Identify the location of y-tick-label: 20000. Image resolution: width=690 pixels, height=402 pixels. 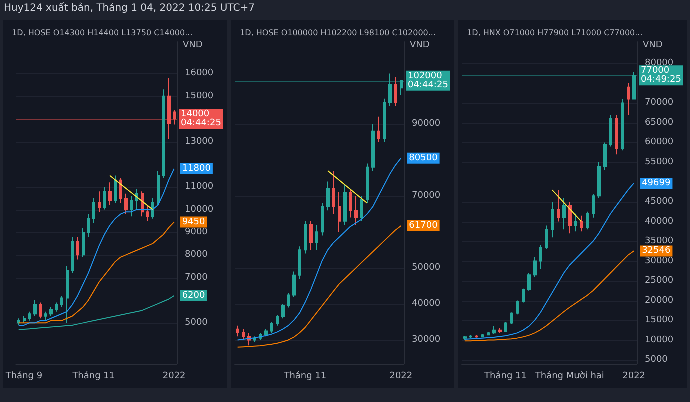
(659, 301).